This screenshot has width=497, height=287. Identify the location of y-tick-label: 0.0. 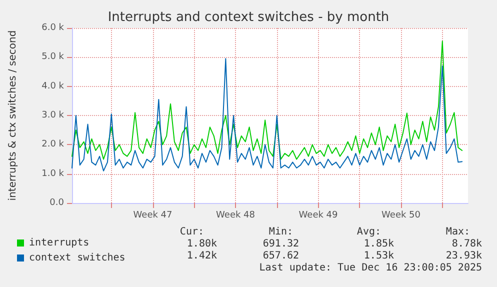
(57, 203).